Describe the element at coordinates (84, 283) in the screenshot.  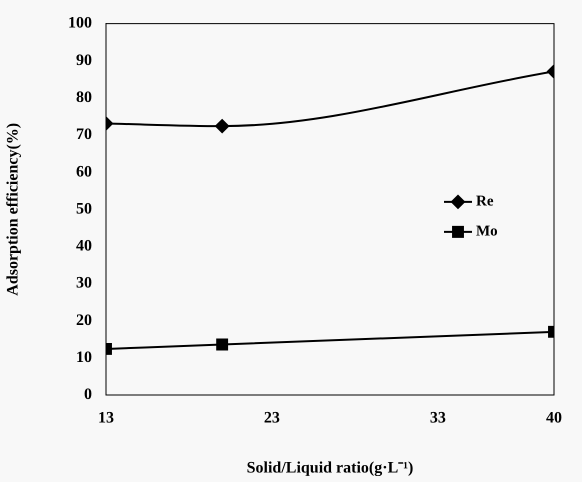
I see `y-tick-label: 30` at that location.